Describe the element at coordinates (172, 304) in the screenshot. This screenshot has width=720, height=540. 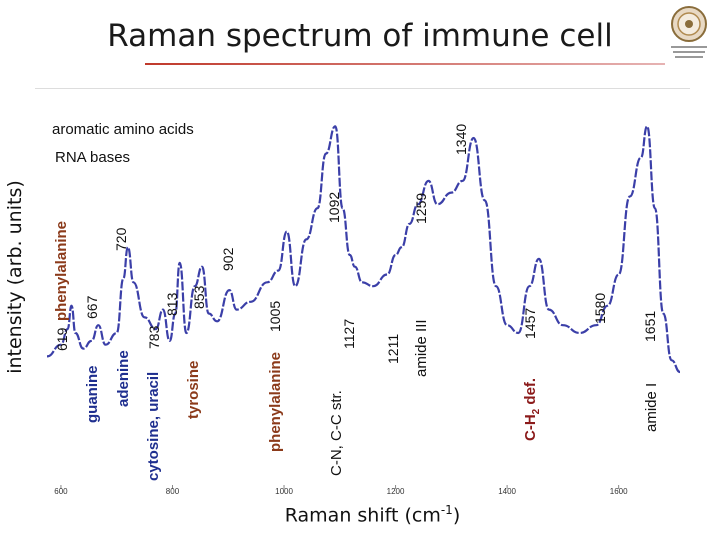
I see `peak-label: 813` at that location.